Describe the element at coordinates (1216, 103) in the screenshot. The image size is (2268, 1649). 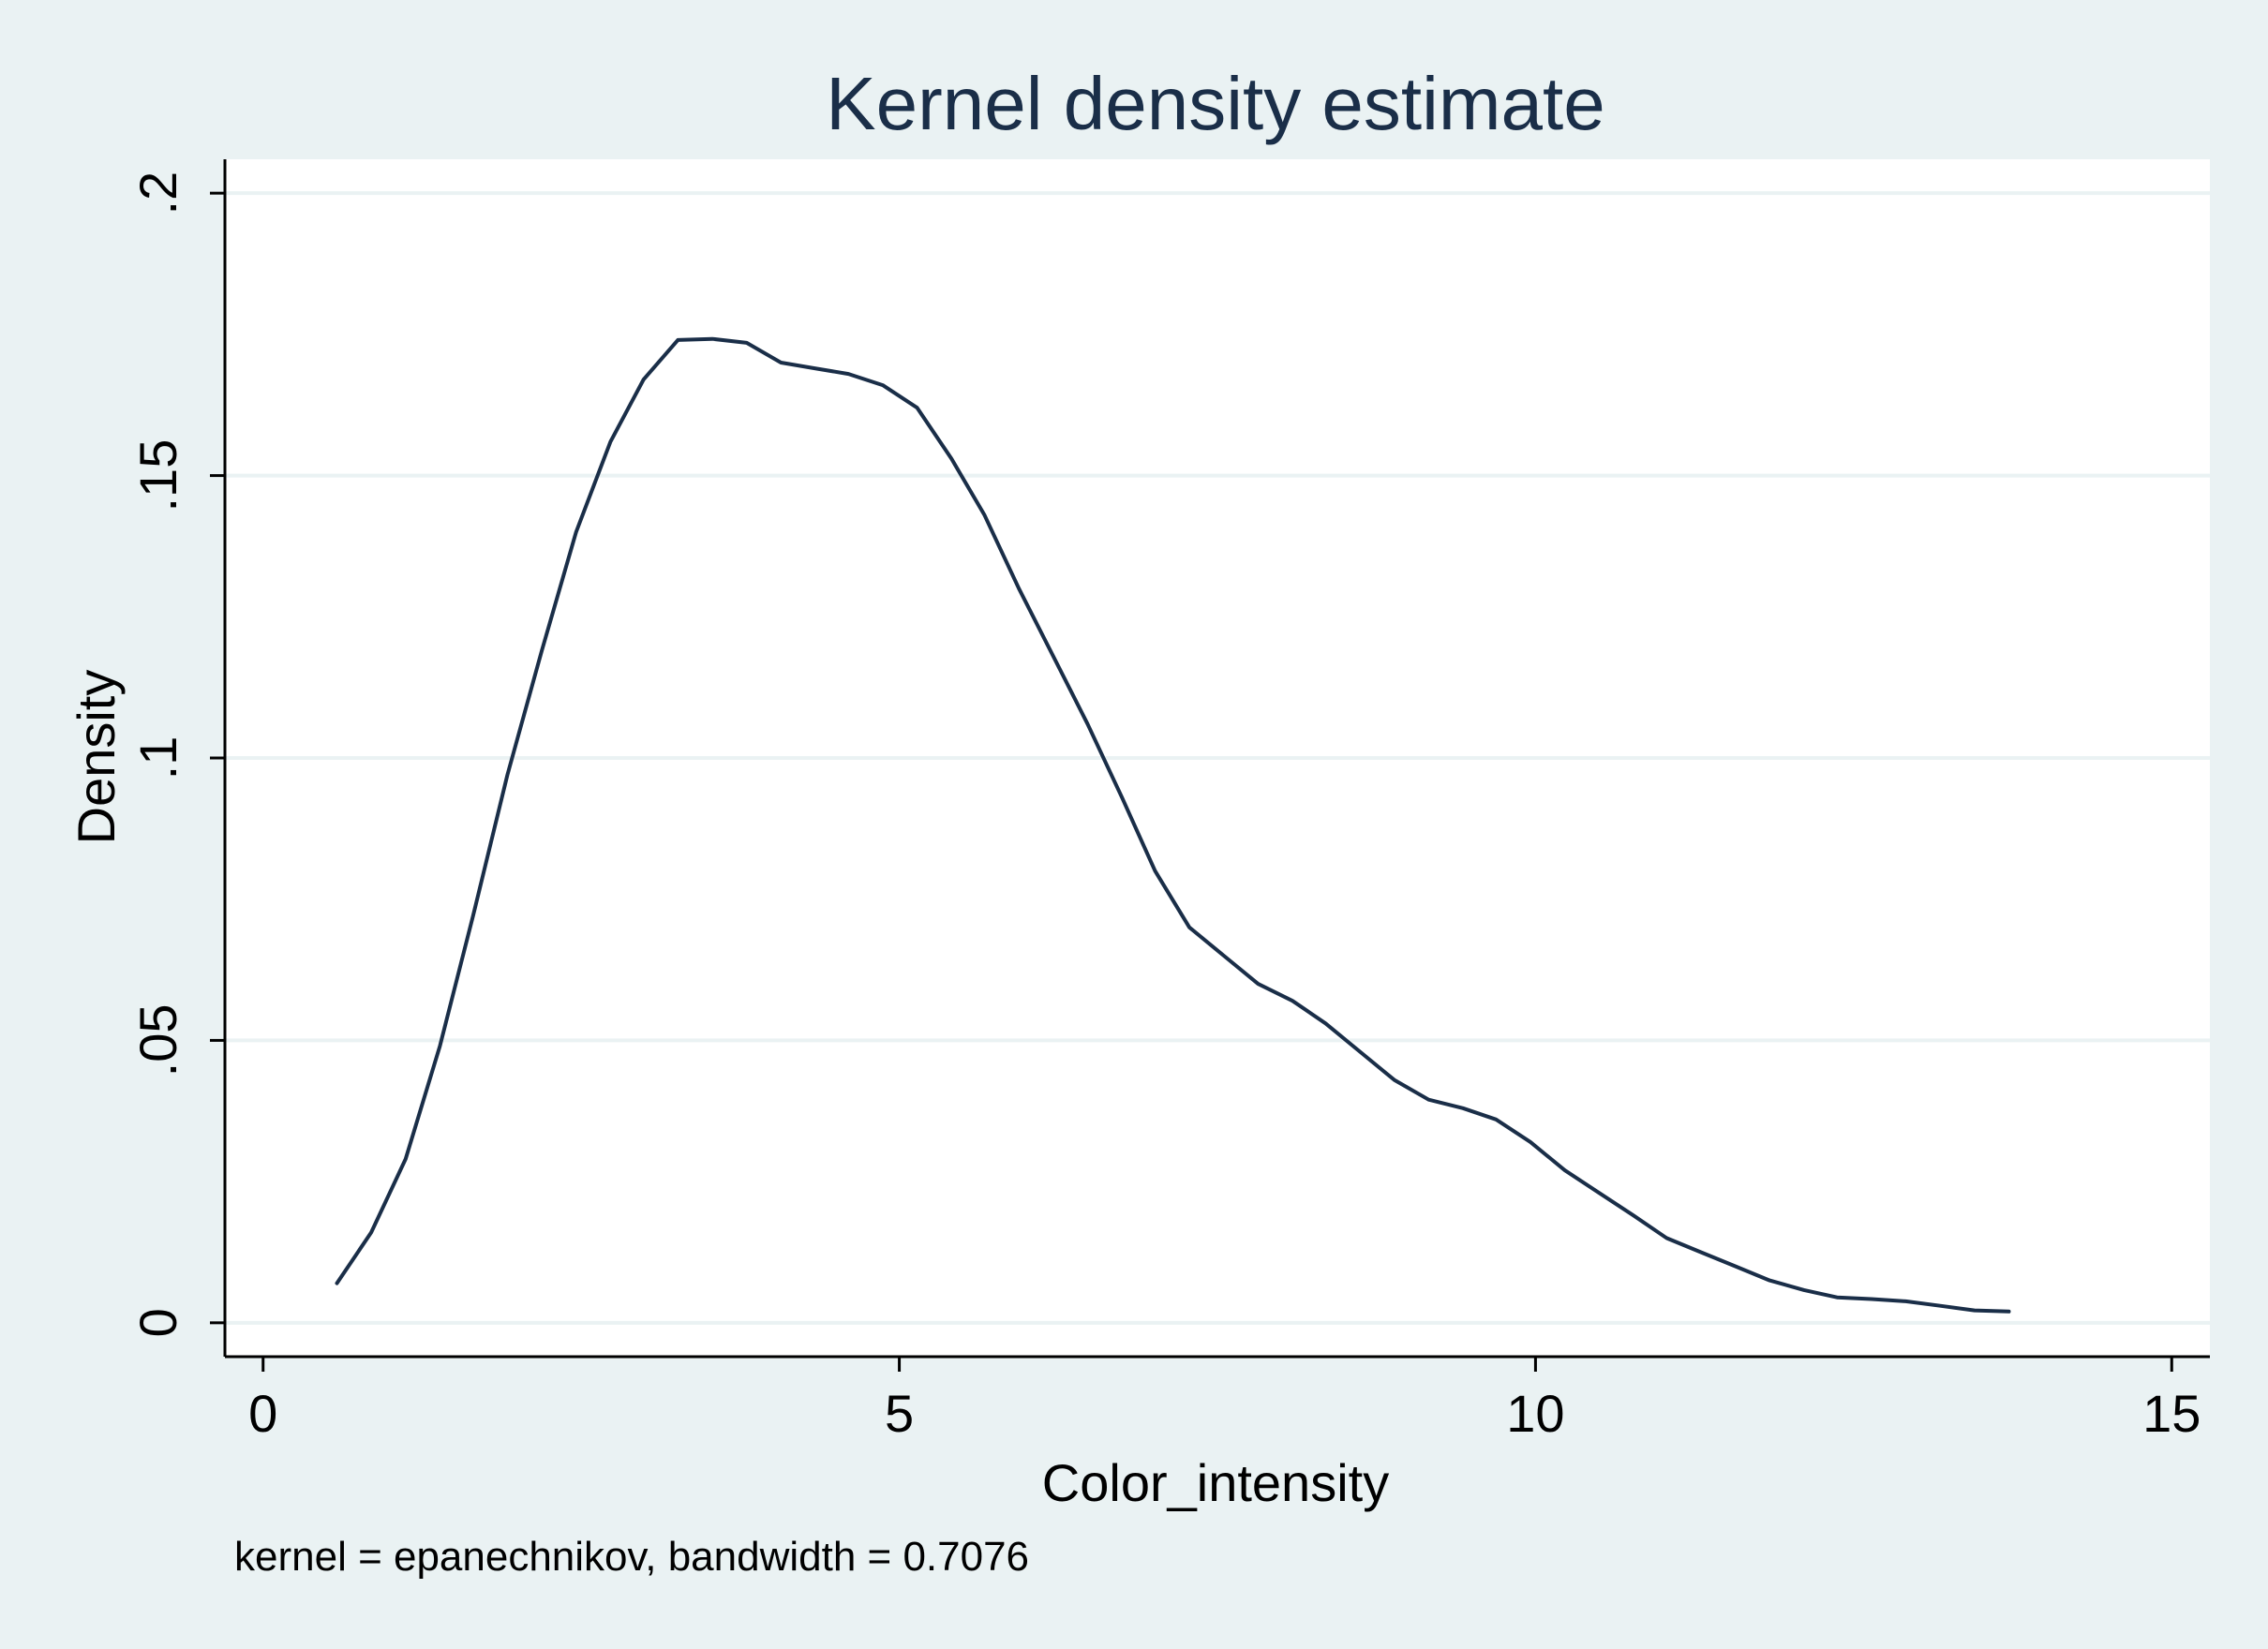
I see `chart-title: Kernel density estimate` at that location.